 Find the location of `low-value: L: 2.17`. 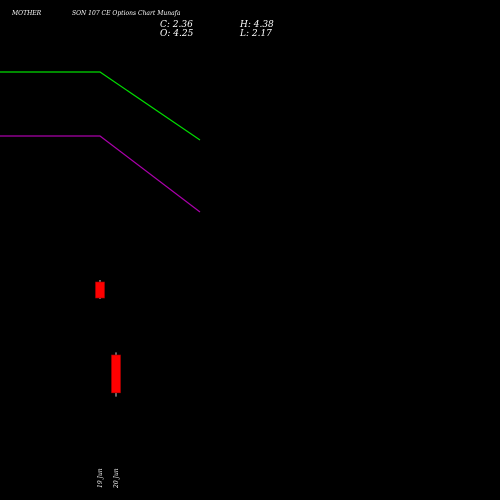

low-value: L: 2.17 is located at coordinates (256, 34).